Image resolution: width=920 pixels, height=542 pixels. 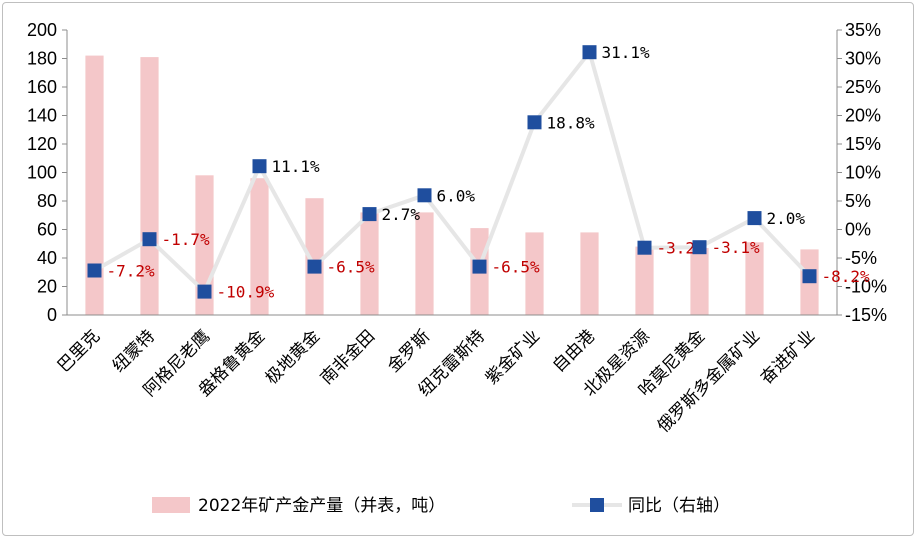 I want to click on right-tick-label: -10%, so click(x=866, y=287).